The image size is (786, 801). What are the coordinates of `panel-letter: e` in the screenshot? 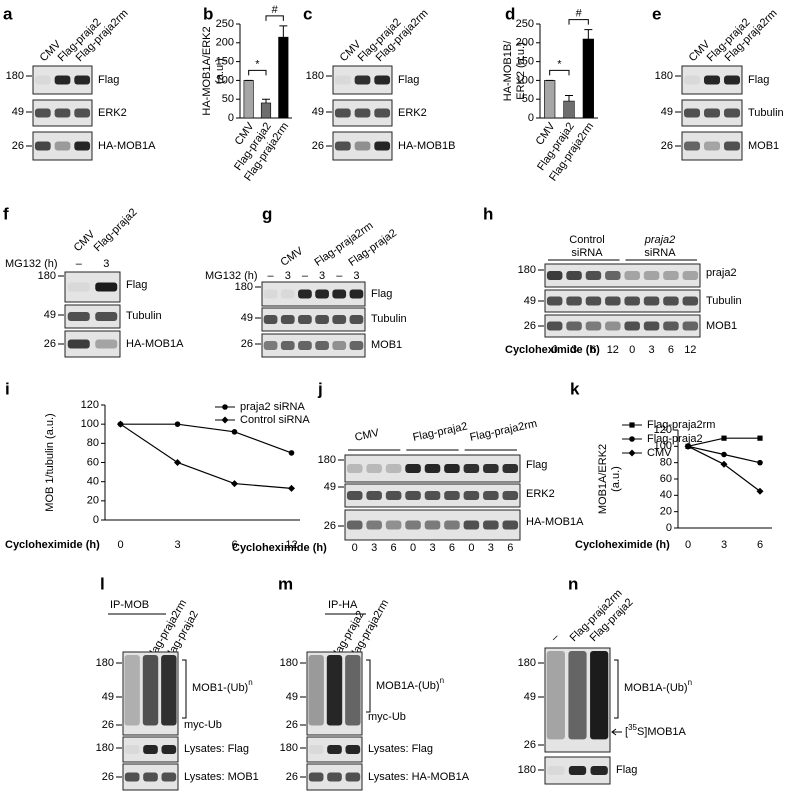 It's located at (656, 13).